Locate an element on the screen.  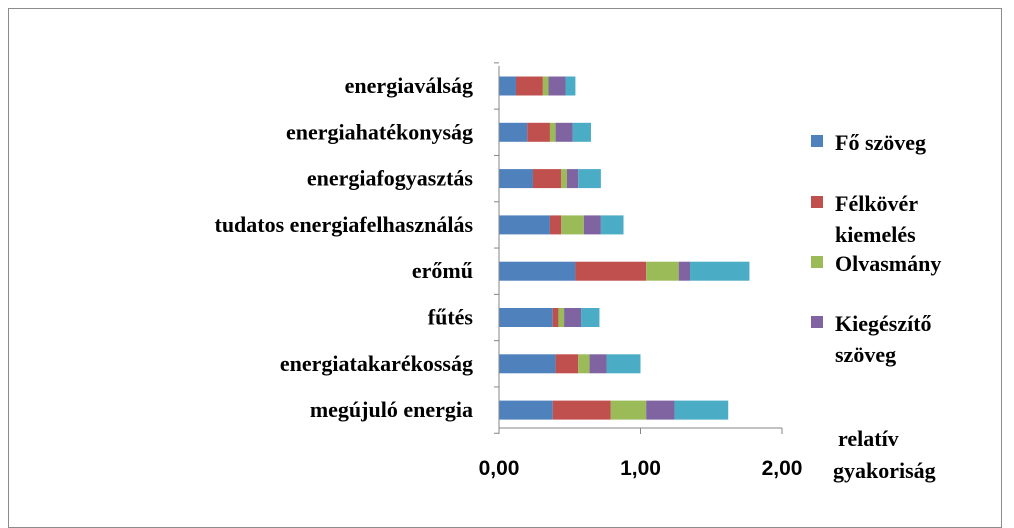
x-tick-labels: 0,00 1,00 2,00 is located at coordinates (641, 468).